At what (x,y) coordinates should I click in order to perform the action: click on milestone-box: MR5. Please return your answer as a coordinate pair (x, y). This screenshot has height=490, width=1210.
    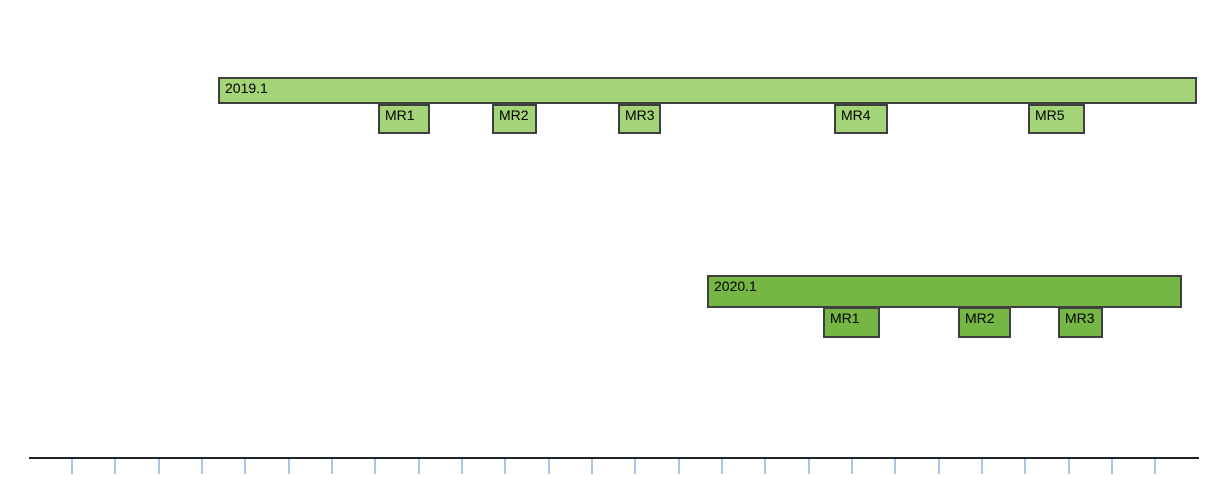
    Looking at the image, I should click on (1056, 119).